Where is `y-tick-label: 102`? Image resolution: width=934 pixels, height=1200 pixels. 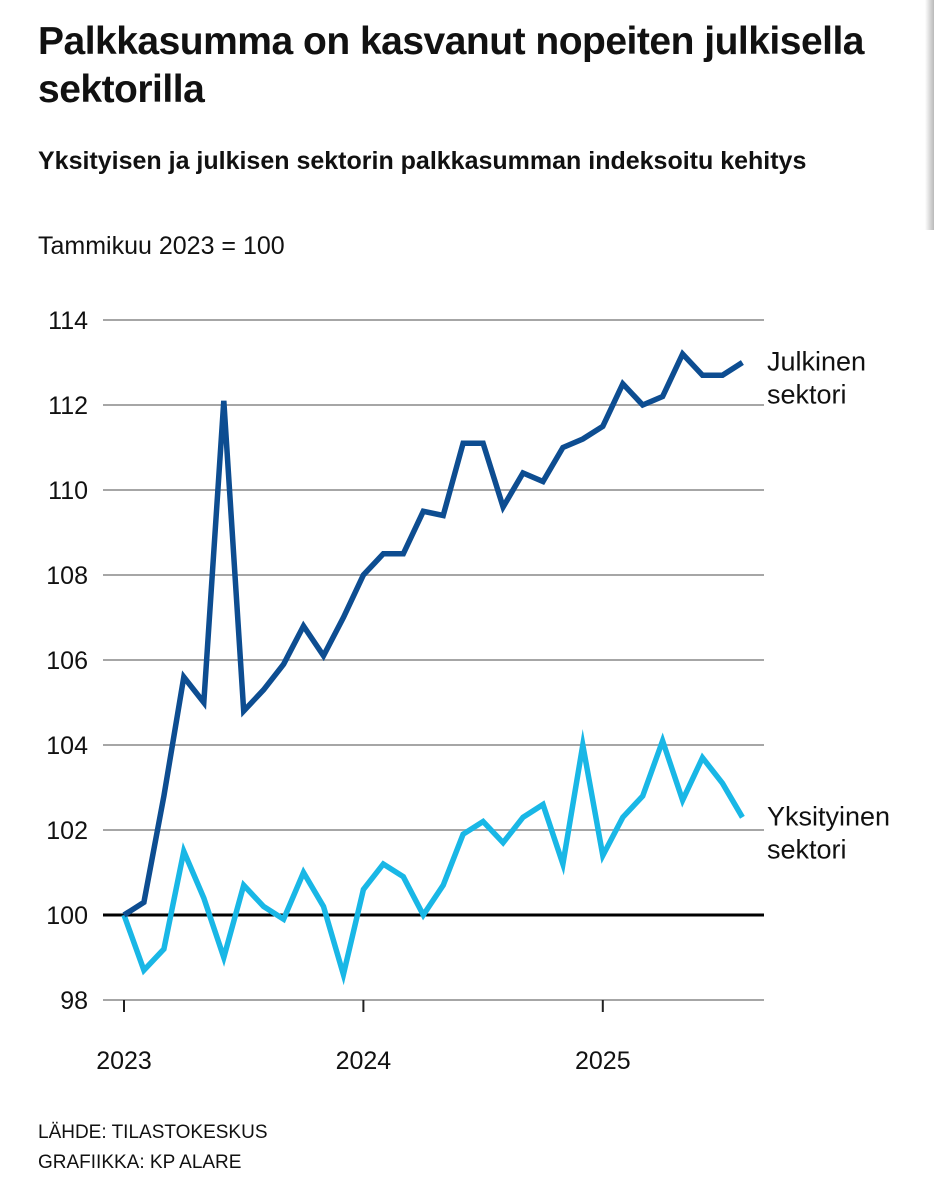
y-tick-label: 102 is located at coordinates (67, 831).